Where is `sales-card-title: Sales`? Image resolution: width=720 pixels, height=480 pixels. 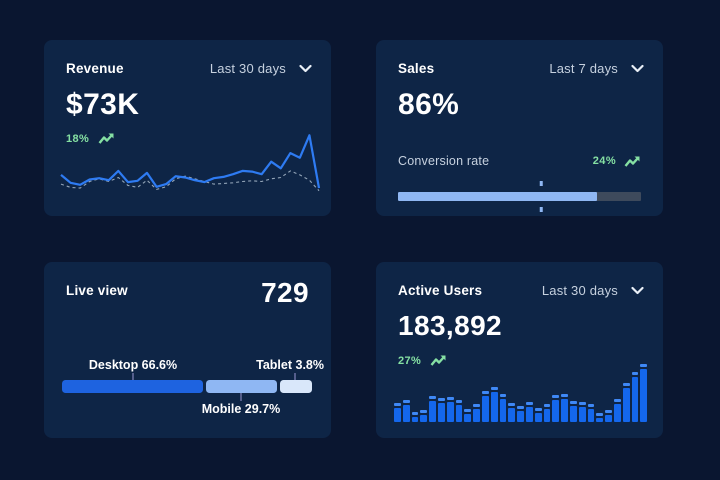 sales-card-title: Sales is located at coordinates (416, 68).